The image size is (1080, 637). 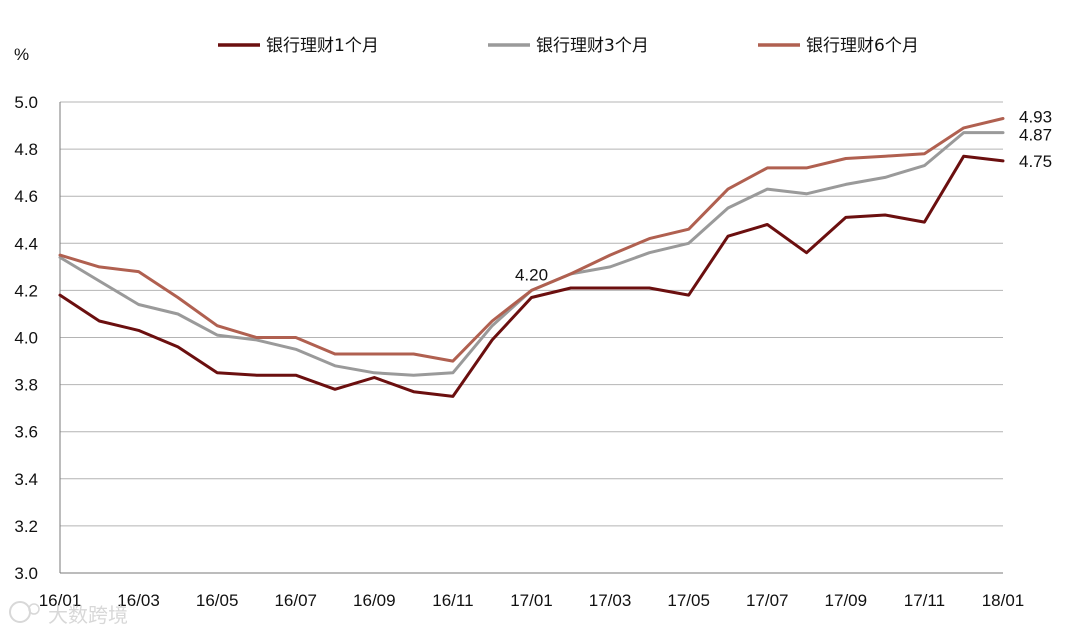 What do you see at coordinates (26, 196) in the screenshot?
I see `y-tick-label: 4.6` at bounding box center [26, 196].